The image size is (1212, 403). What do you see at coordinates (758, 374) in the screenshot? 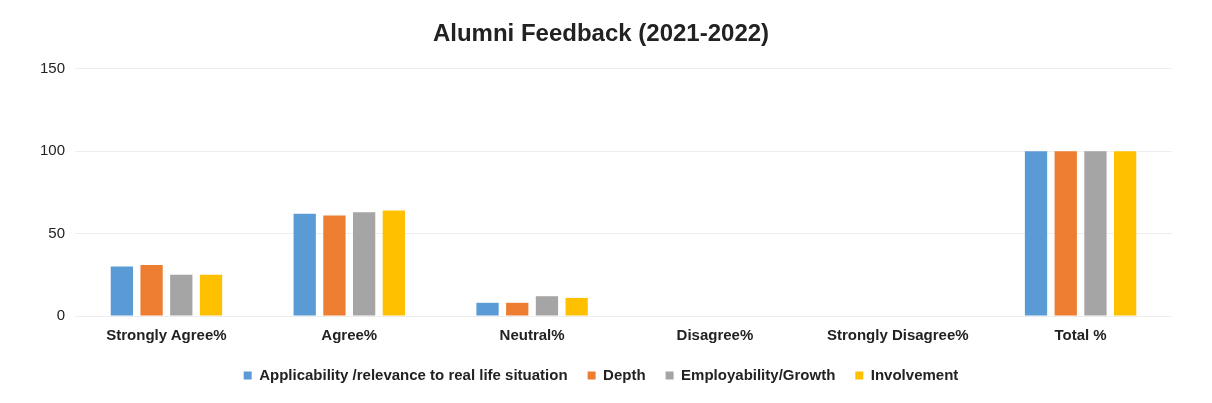
I see `legend-label: Employability/Growth` at bounding box center [758, 374].